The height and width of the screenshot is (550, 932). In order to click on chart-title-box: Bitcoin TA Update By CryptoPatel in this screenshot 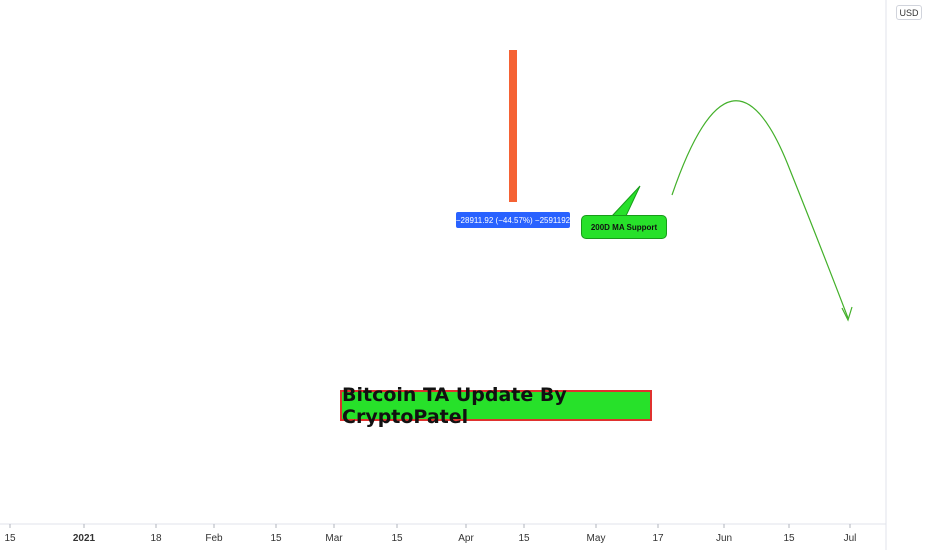, I will do `click(496, 406)`.